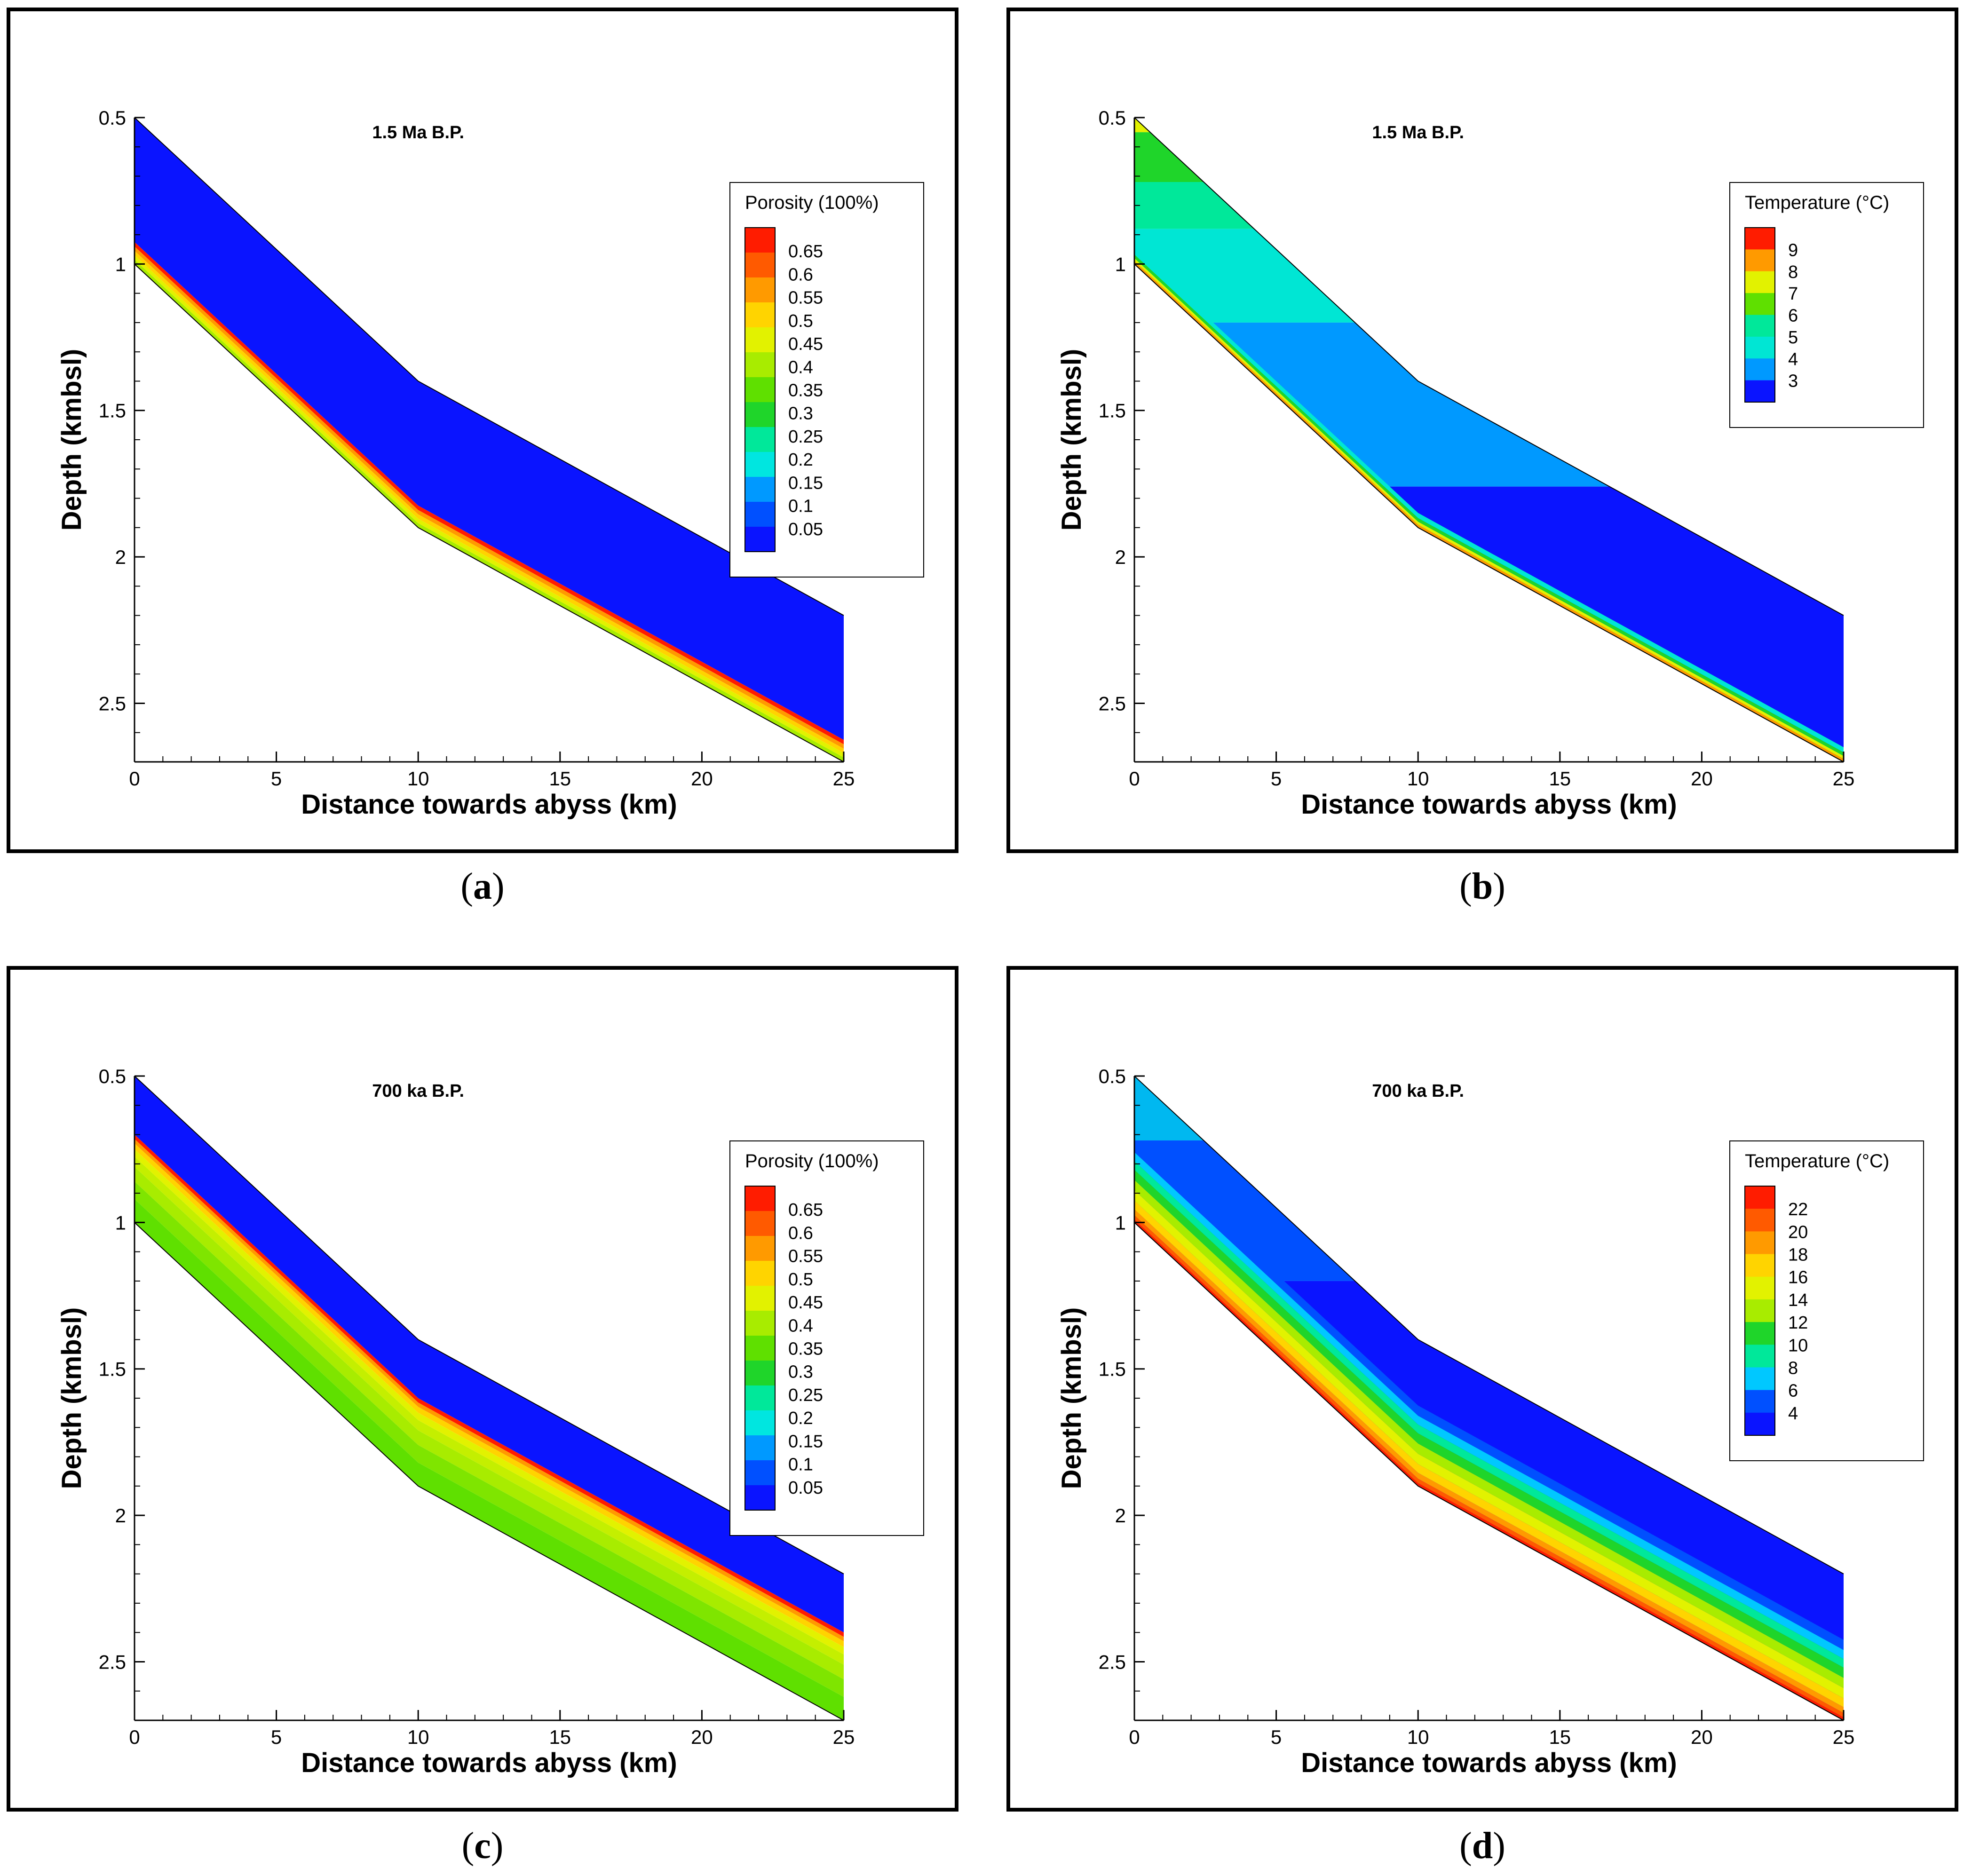 This screenshot has height=1876, width=1964. I want to click on legend-label: 0.45, so click(805, 1303).